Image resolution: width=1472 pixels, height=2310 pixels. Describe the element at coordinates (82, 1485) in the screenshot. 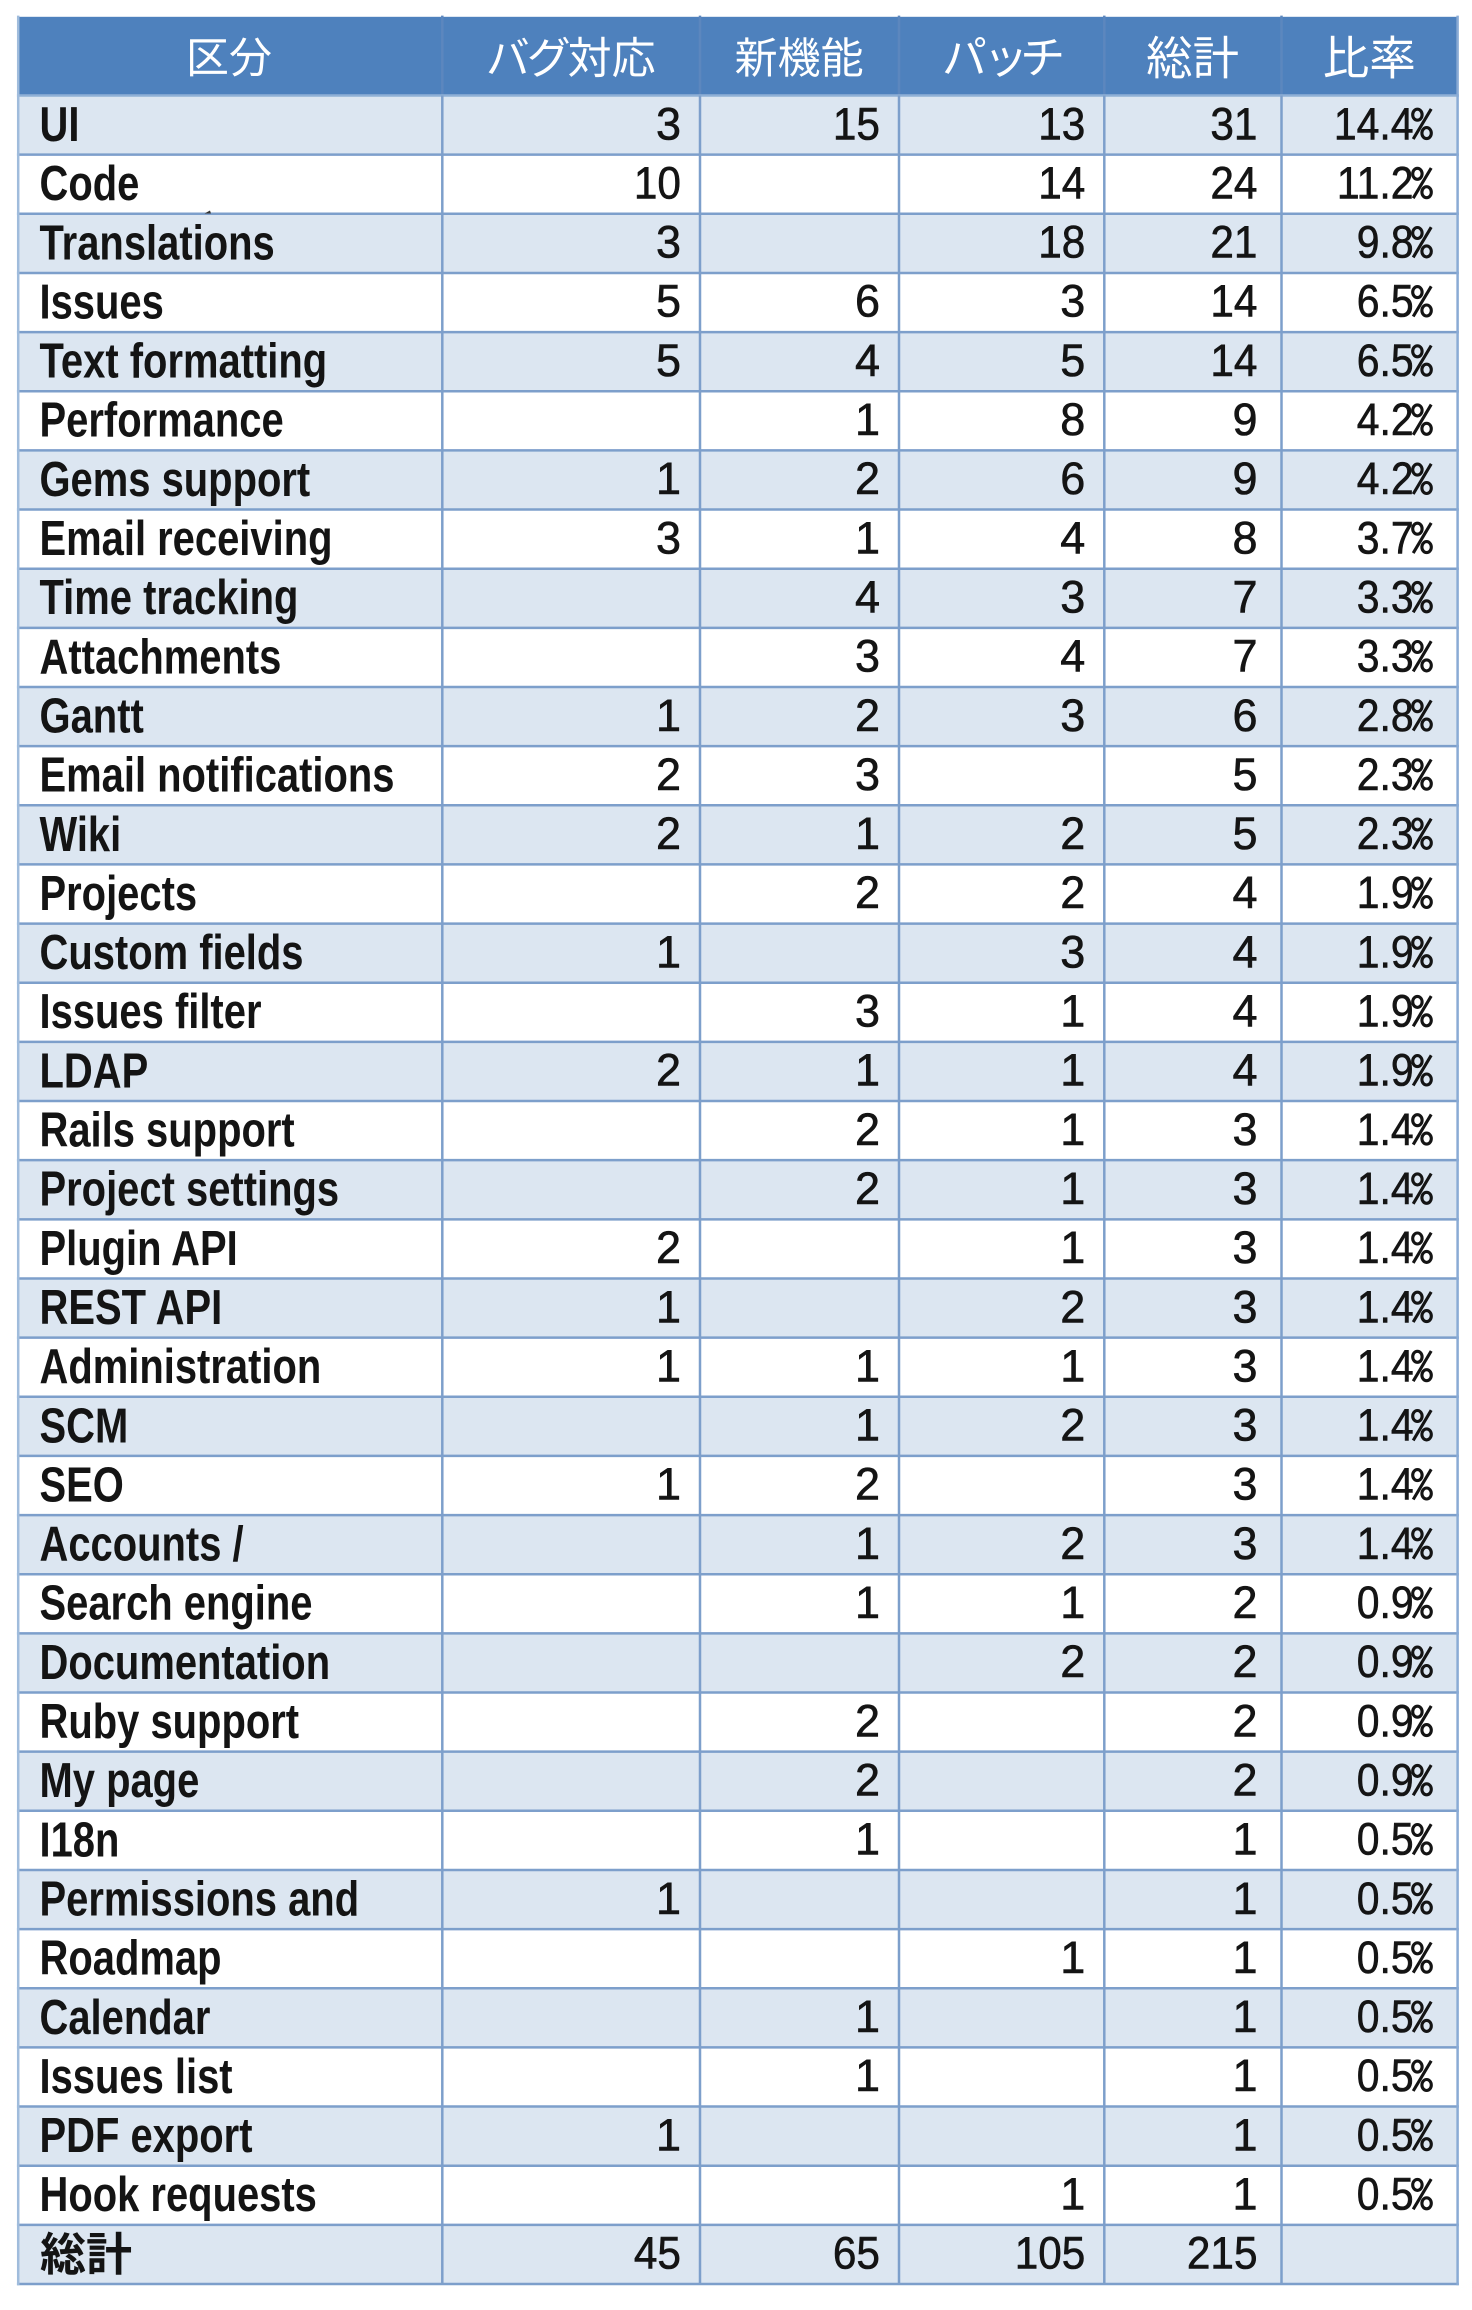

I see `svg-text: SEO` at that location.